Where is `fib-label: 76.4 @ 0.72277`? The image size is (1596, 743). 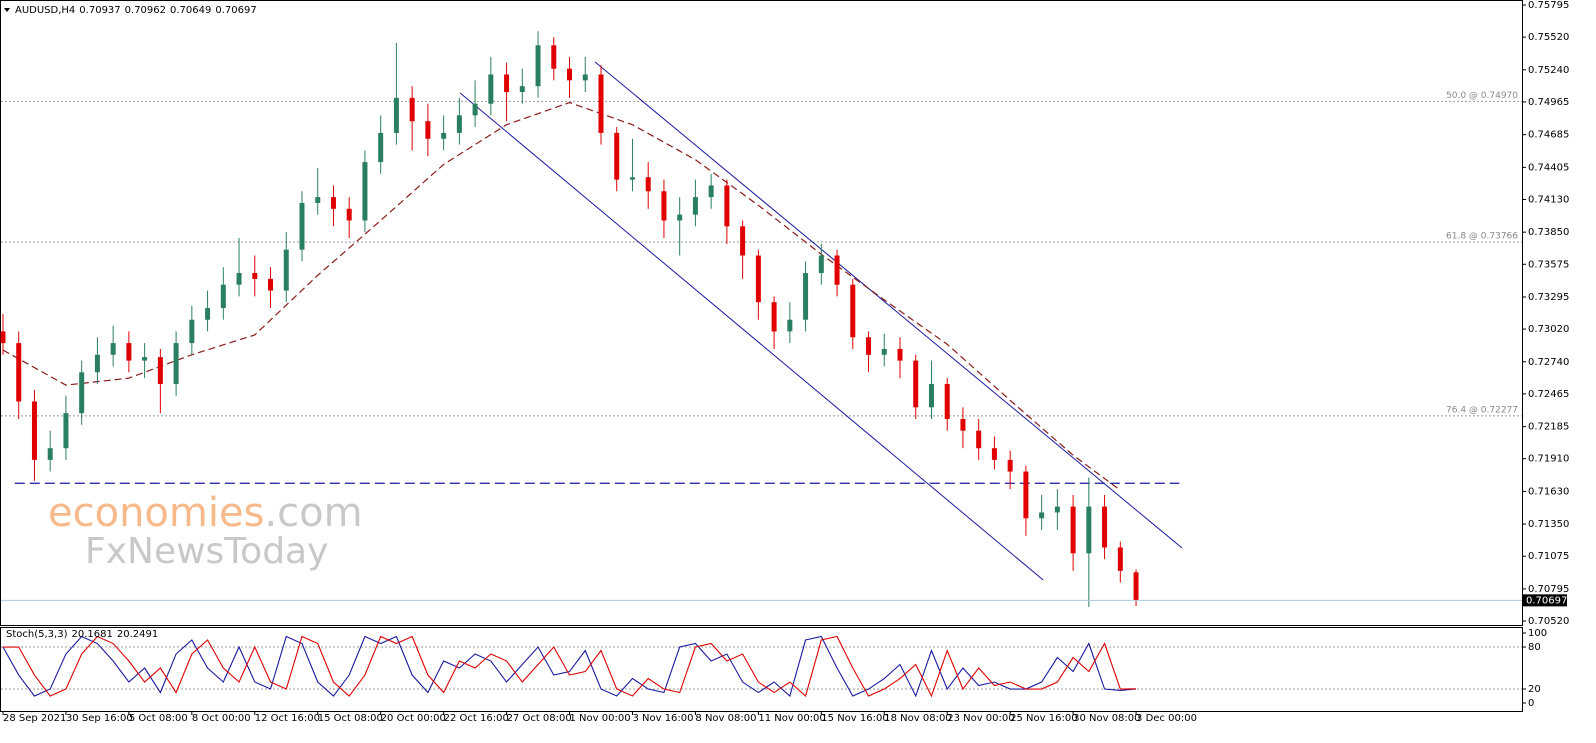 fib-label: 76.4 @ 0.72277 is located at coordinates (1482, 410).